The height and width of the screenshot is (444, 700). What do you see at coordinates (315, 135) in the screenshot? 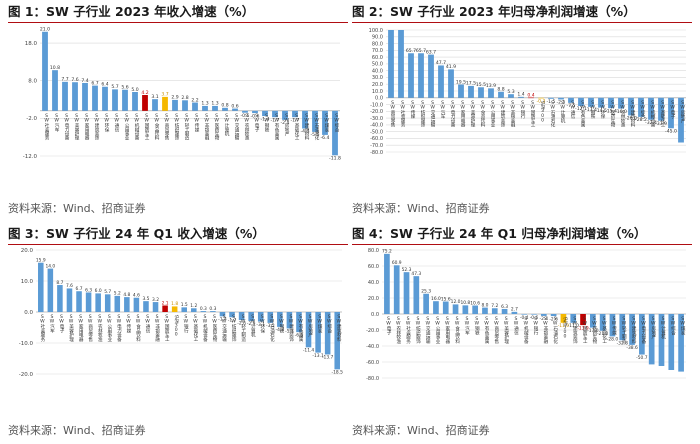
I see `data-label: -5.6` at bounding box center [315, 135].